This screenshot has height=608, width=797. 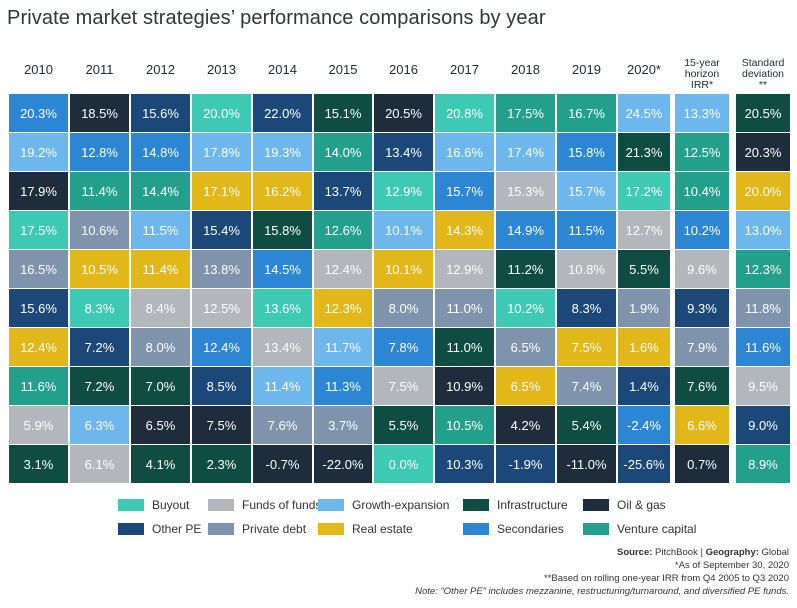 What do you see at coordinates (702, 113) in the screenshot?
I see `value-cell: 13.3%` at bounding box center [702, 113].